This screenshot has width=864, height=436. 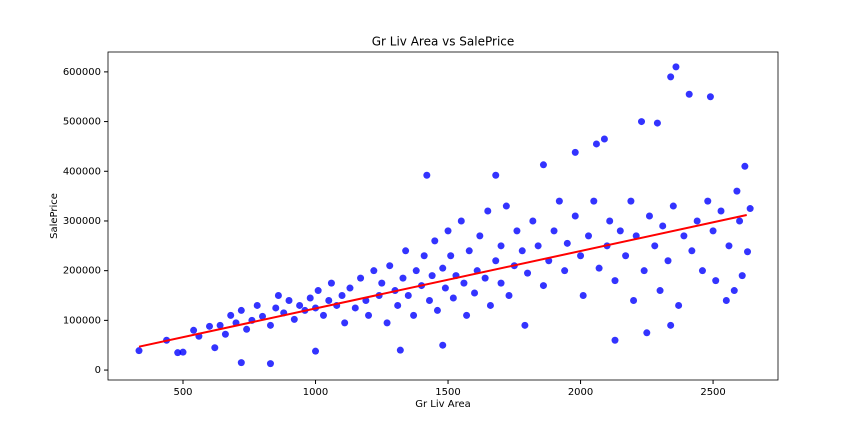 I want to click on y-tick-label: 100000, so click(x=82, y=320).